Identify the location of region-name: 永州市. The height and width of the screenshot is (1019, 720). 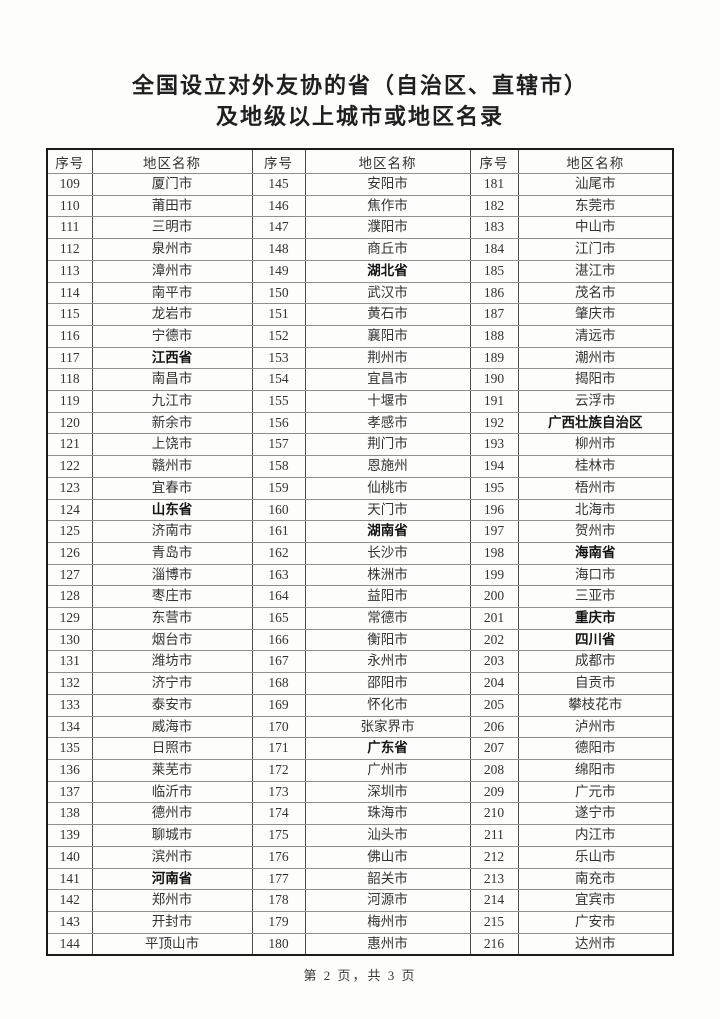
(387, 662).